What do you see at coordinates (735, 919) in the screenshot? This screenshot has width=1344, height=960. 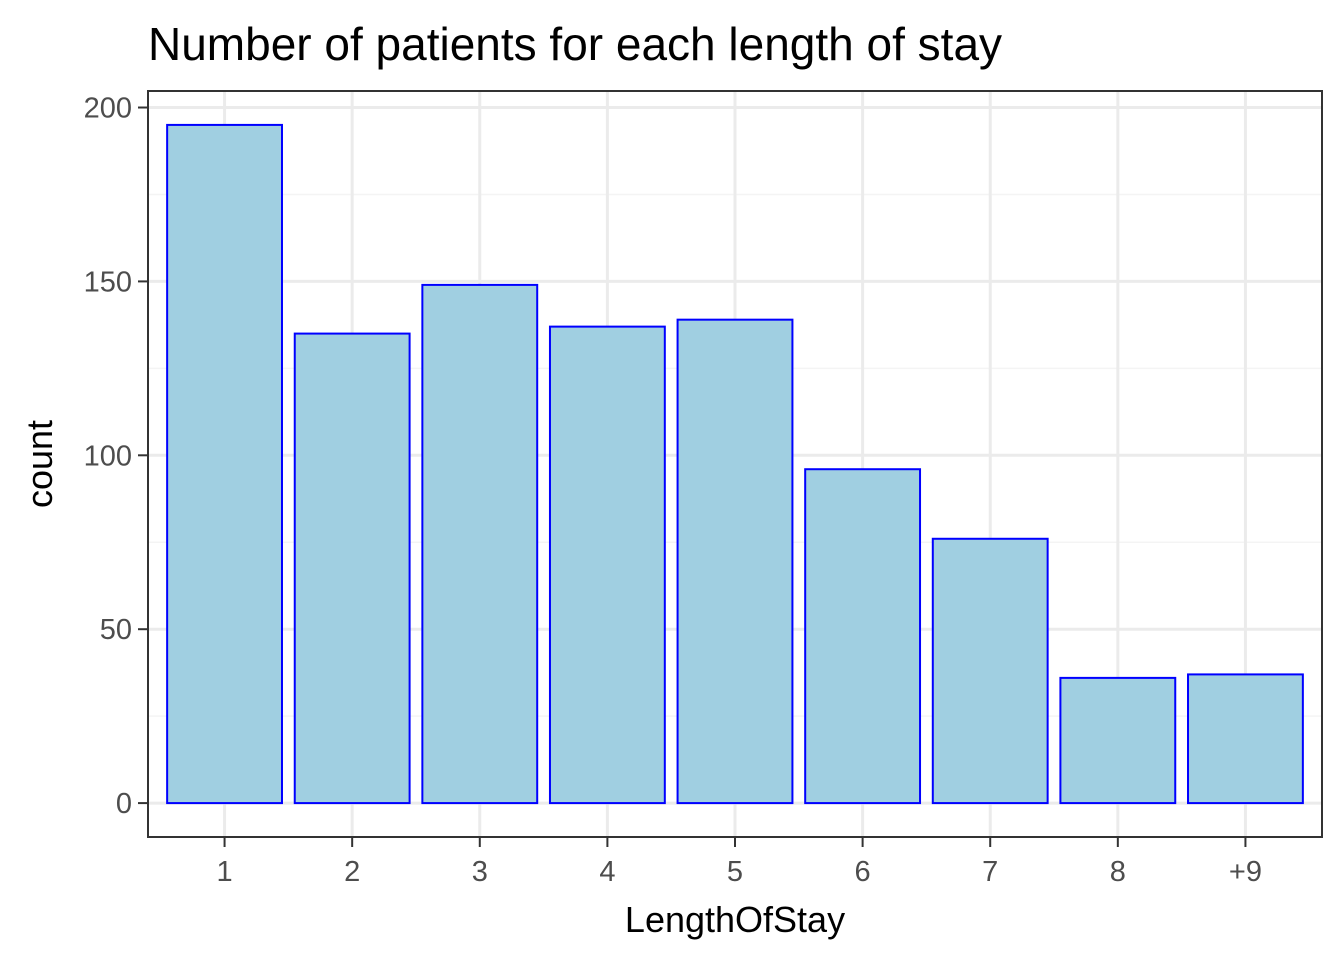 I see `x-axis-title: LengthOfStay` at bounding box center [735, 919].